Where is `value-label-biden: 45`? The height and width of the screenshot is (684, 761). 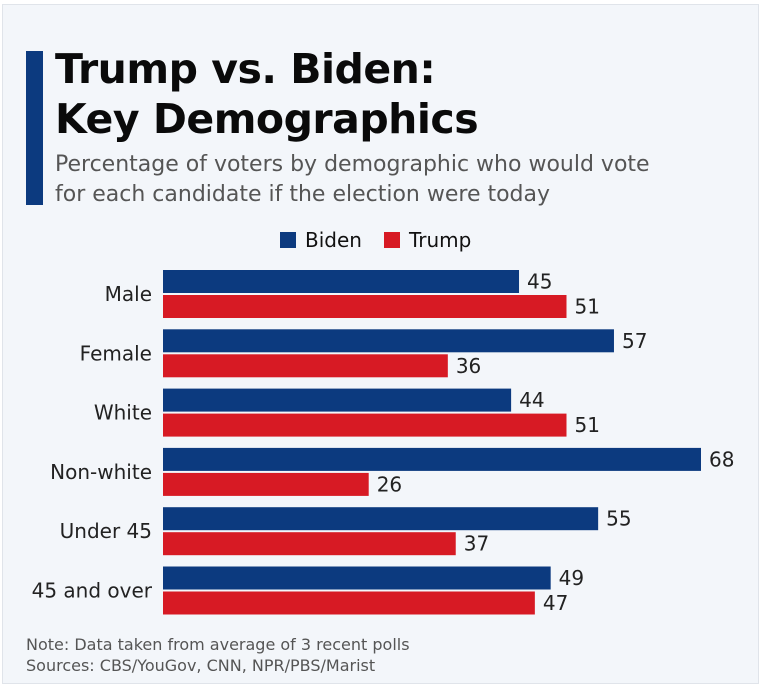 value-label-biden: 45 is located at coordinates (539, 282).